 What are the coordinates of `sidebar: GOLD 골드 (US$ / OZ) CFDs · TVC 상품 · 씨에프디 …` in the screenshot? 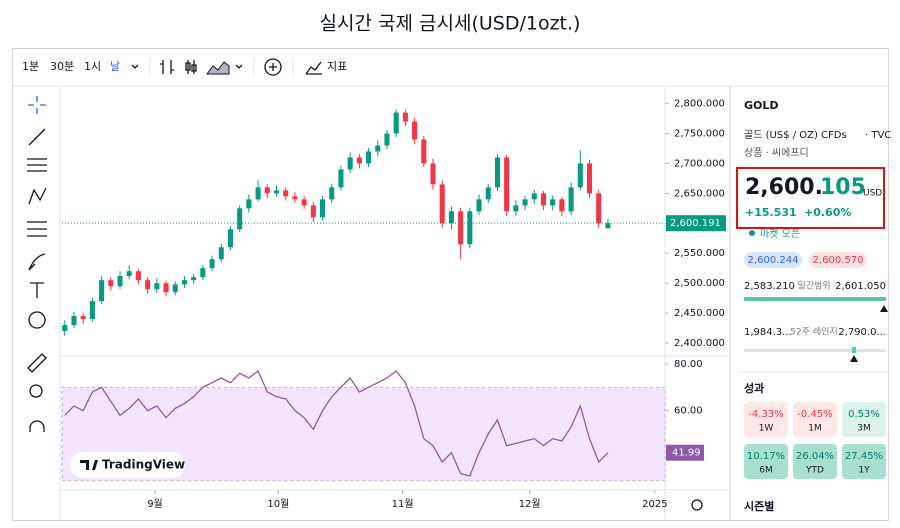 It's located at (813, 306).